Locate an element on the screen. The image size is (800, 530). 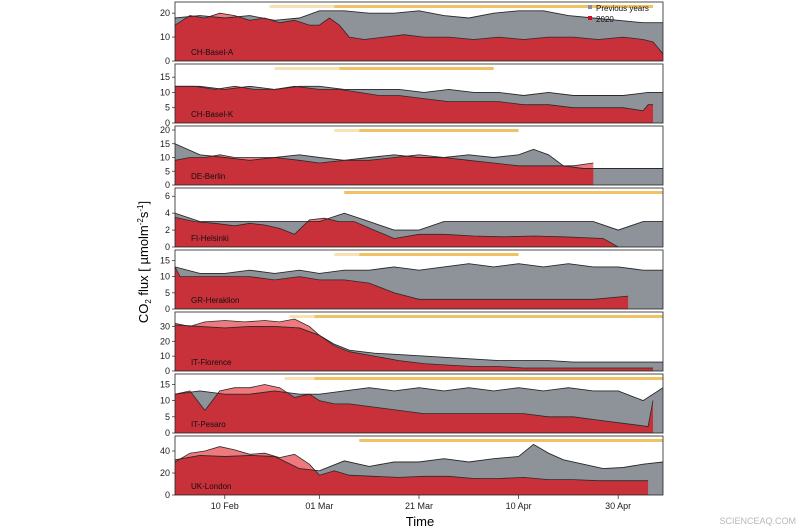
x-tick-label: 01 Mar is located at coordinates (319, 506).